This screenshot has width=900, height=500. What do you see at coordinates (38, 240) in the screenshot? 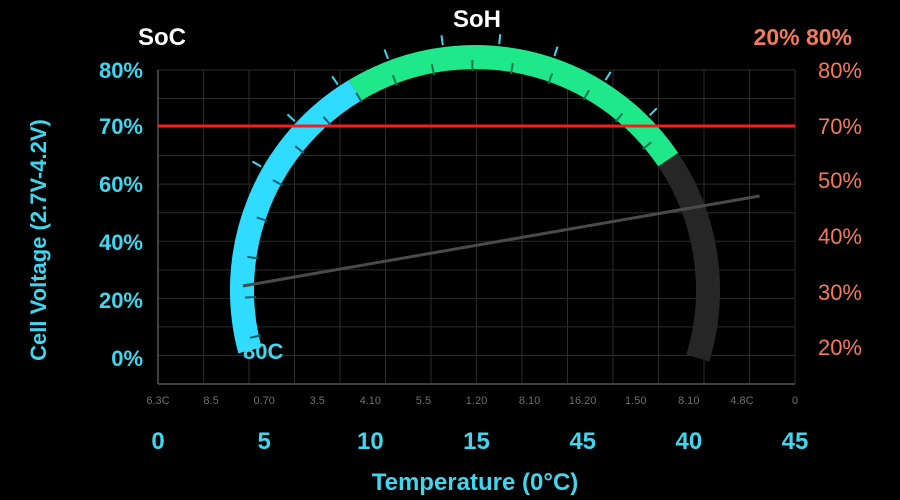
I see `y-axis-label: Cell Voltage (2.7V-4.2V)` at bounding box center [38, 240].